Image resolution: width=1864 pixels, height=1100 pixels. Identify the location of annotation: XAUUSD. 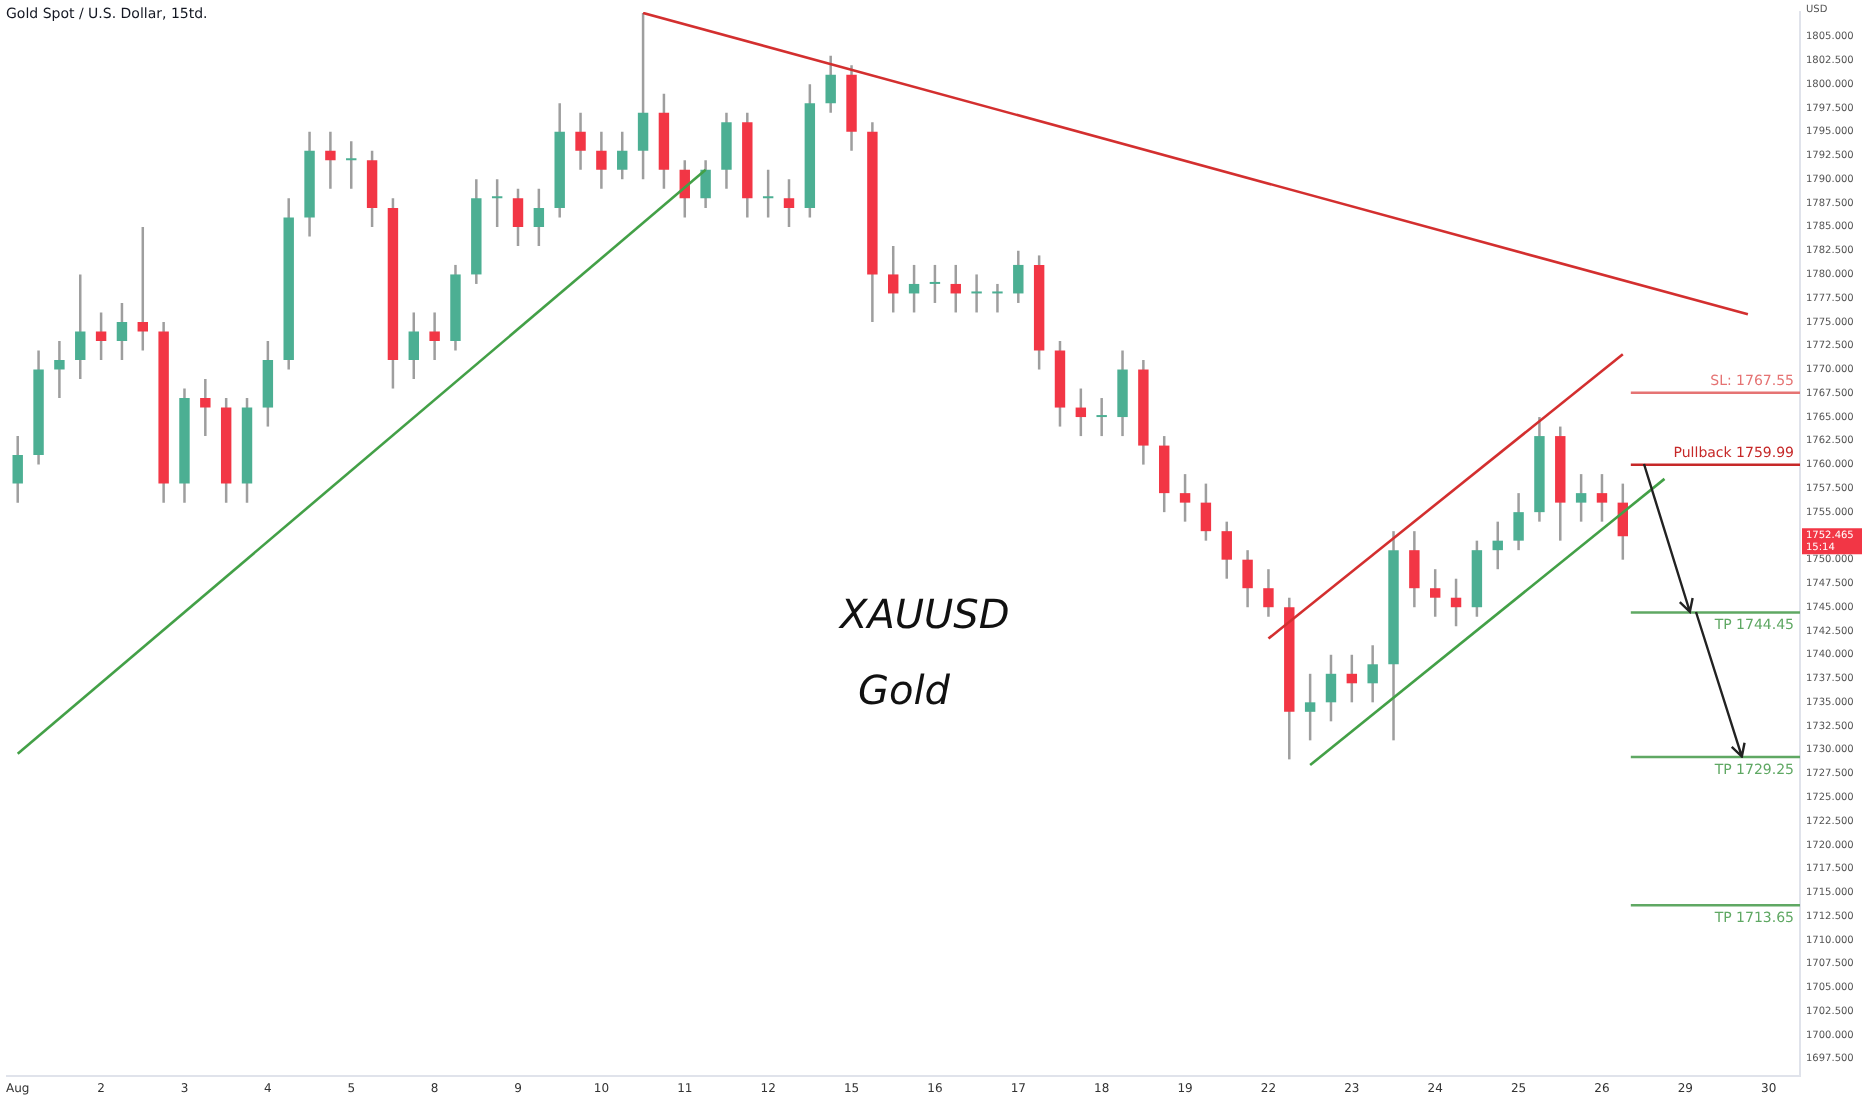
(925, 614).